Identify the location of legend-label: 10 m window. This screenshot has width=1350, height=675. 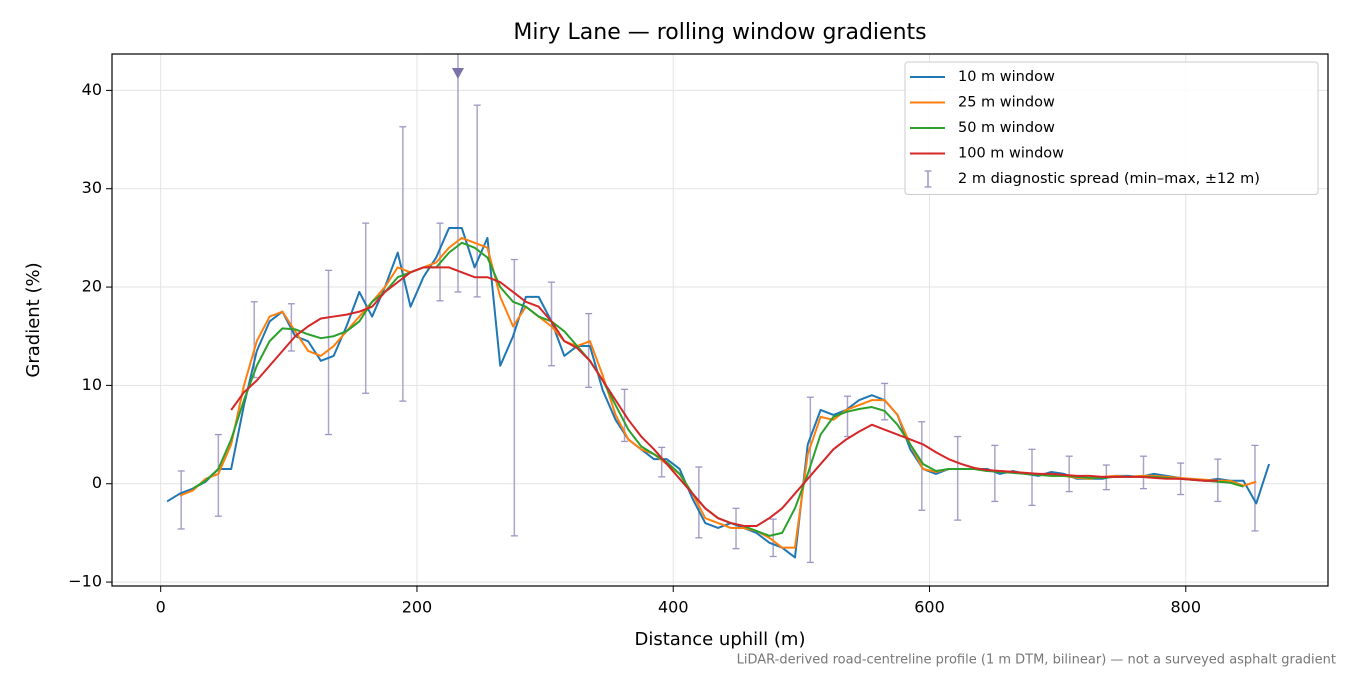
(1006, 77).